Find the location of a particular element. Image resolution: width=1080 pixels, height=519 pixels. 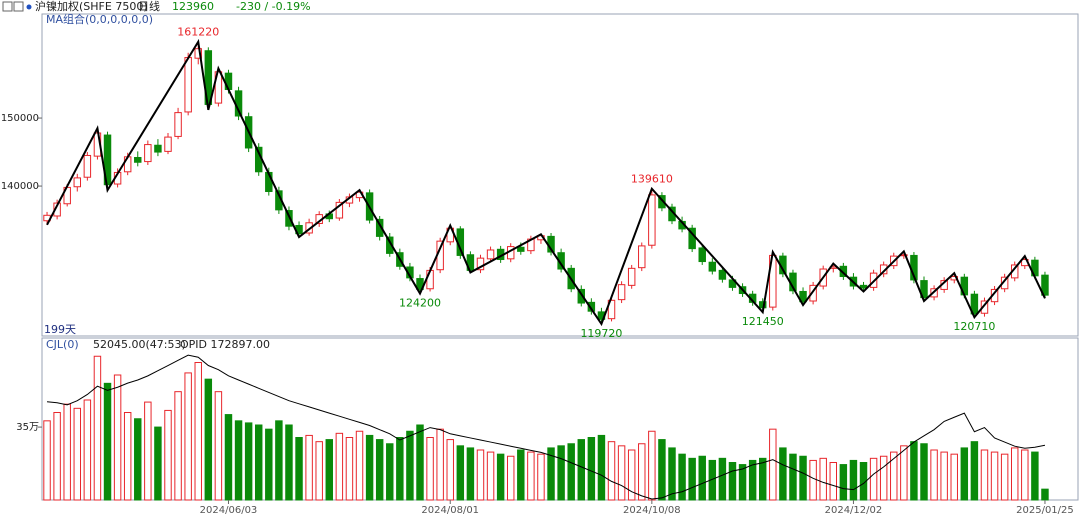

pivot-label: 161220 is located at coordinates (198, 32).